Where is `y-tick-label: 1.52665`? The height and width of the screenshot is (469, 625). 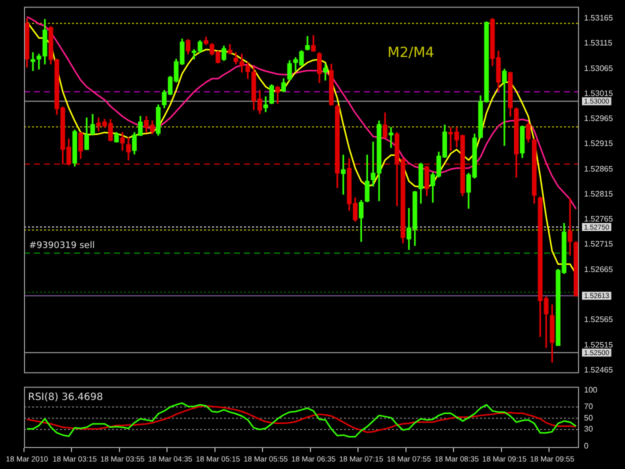
y-tick-label: 1.52665 is located at coordinates (599, 269).